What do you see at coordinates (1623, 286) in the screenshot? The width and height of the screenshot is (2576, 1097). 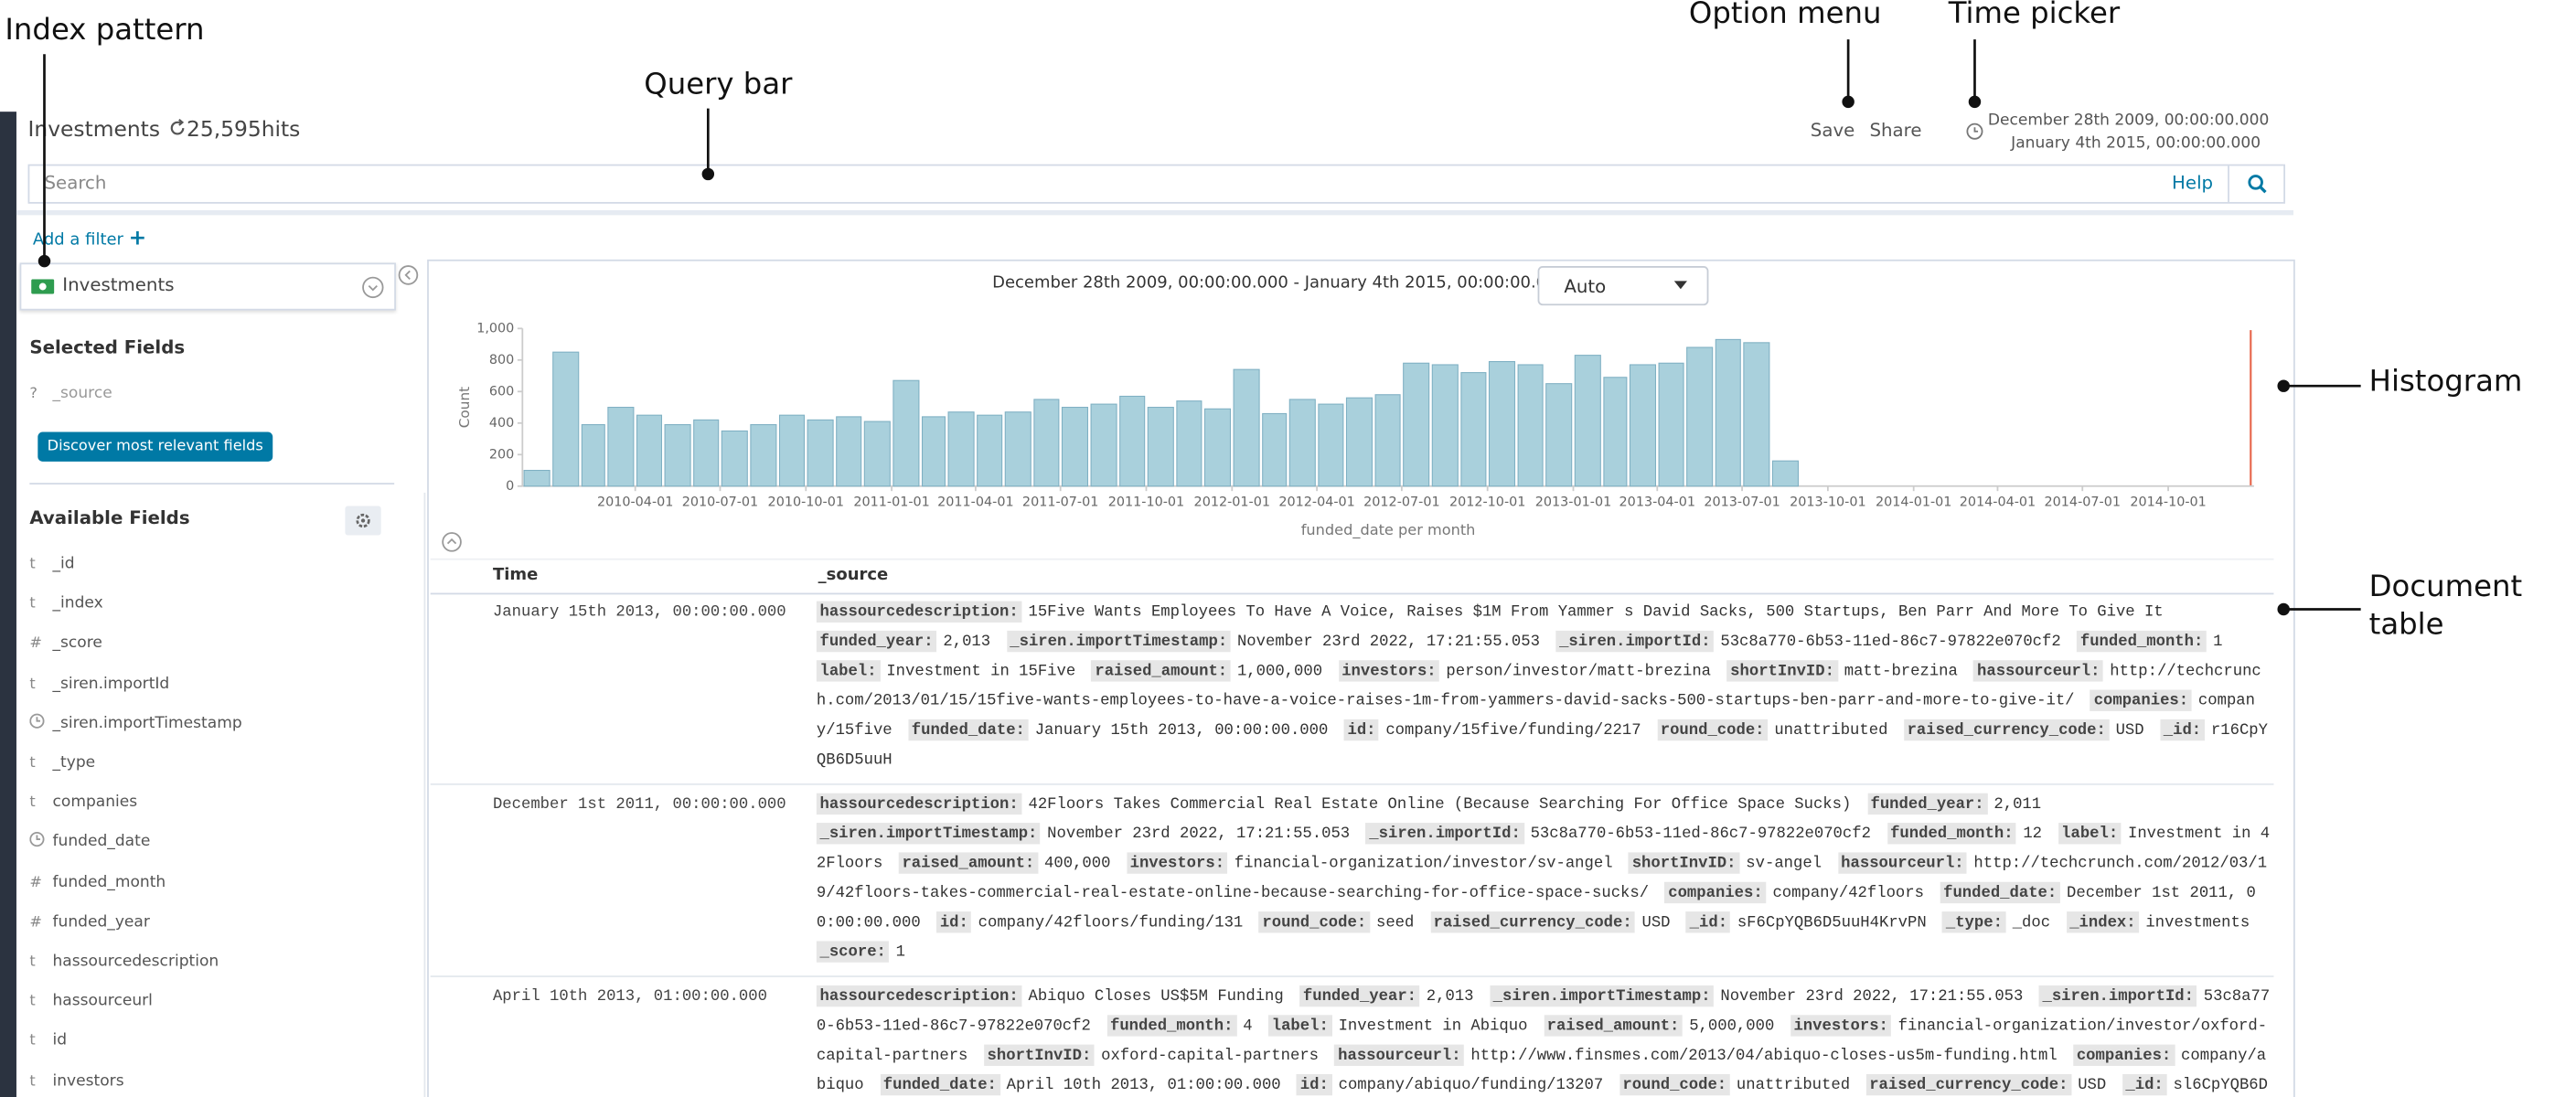 I see `interval-select: Auto` at bounding box center [1623, 286].